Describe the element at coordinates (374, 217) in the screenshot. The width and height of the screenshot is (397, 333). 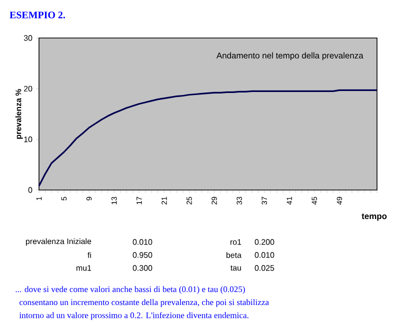
I see `x-axis-title: tempo` at that location.